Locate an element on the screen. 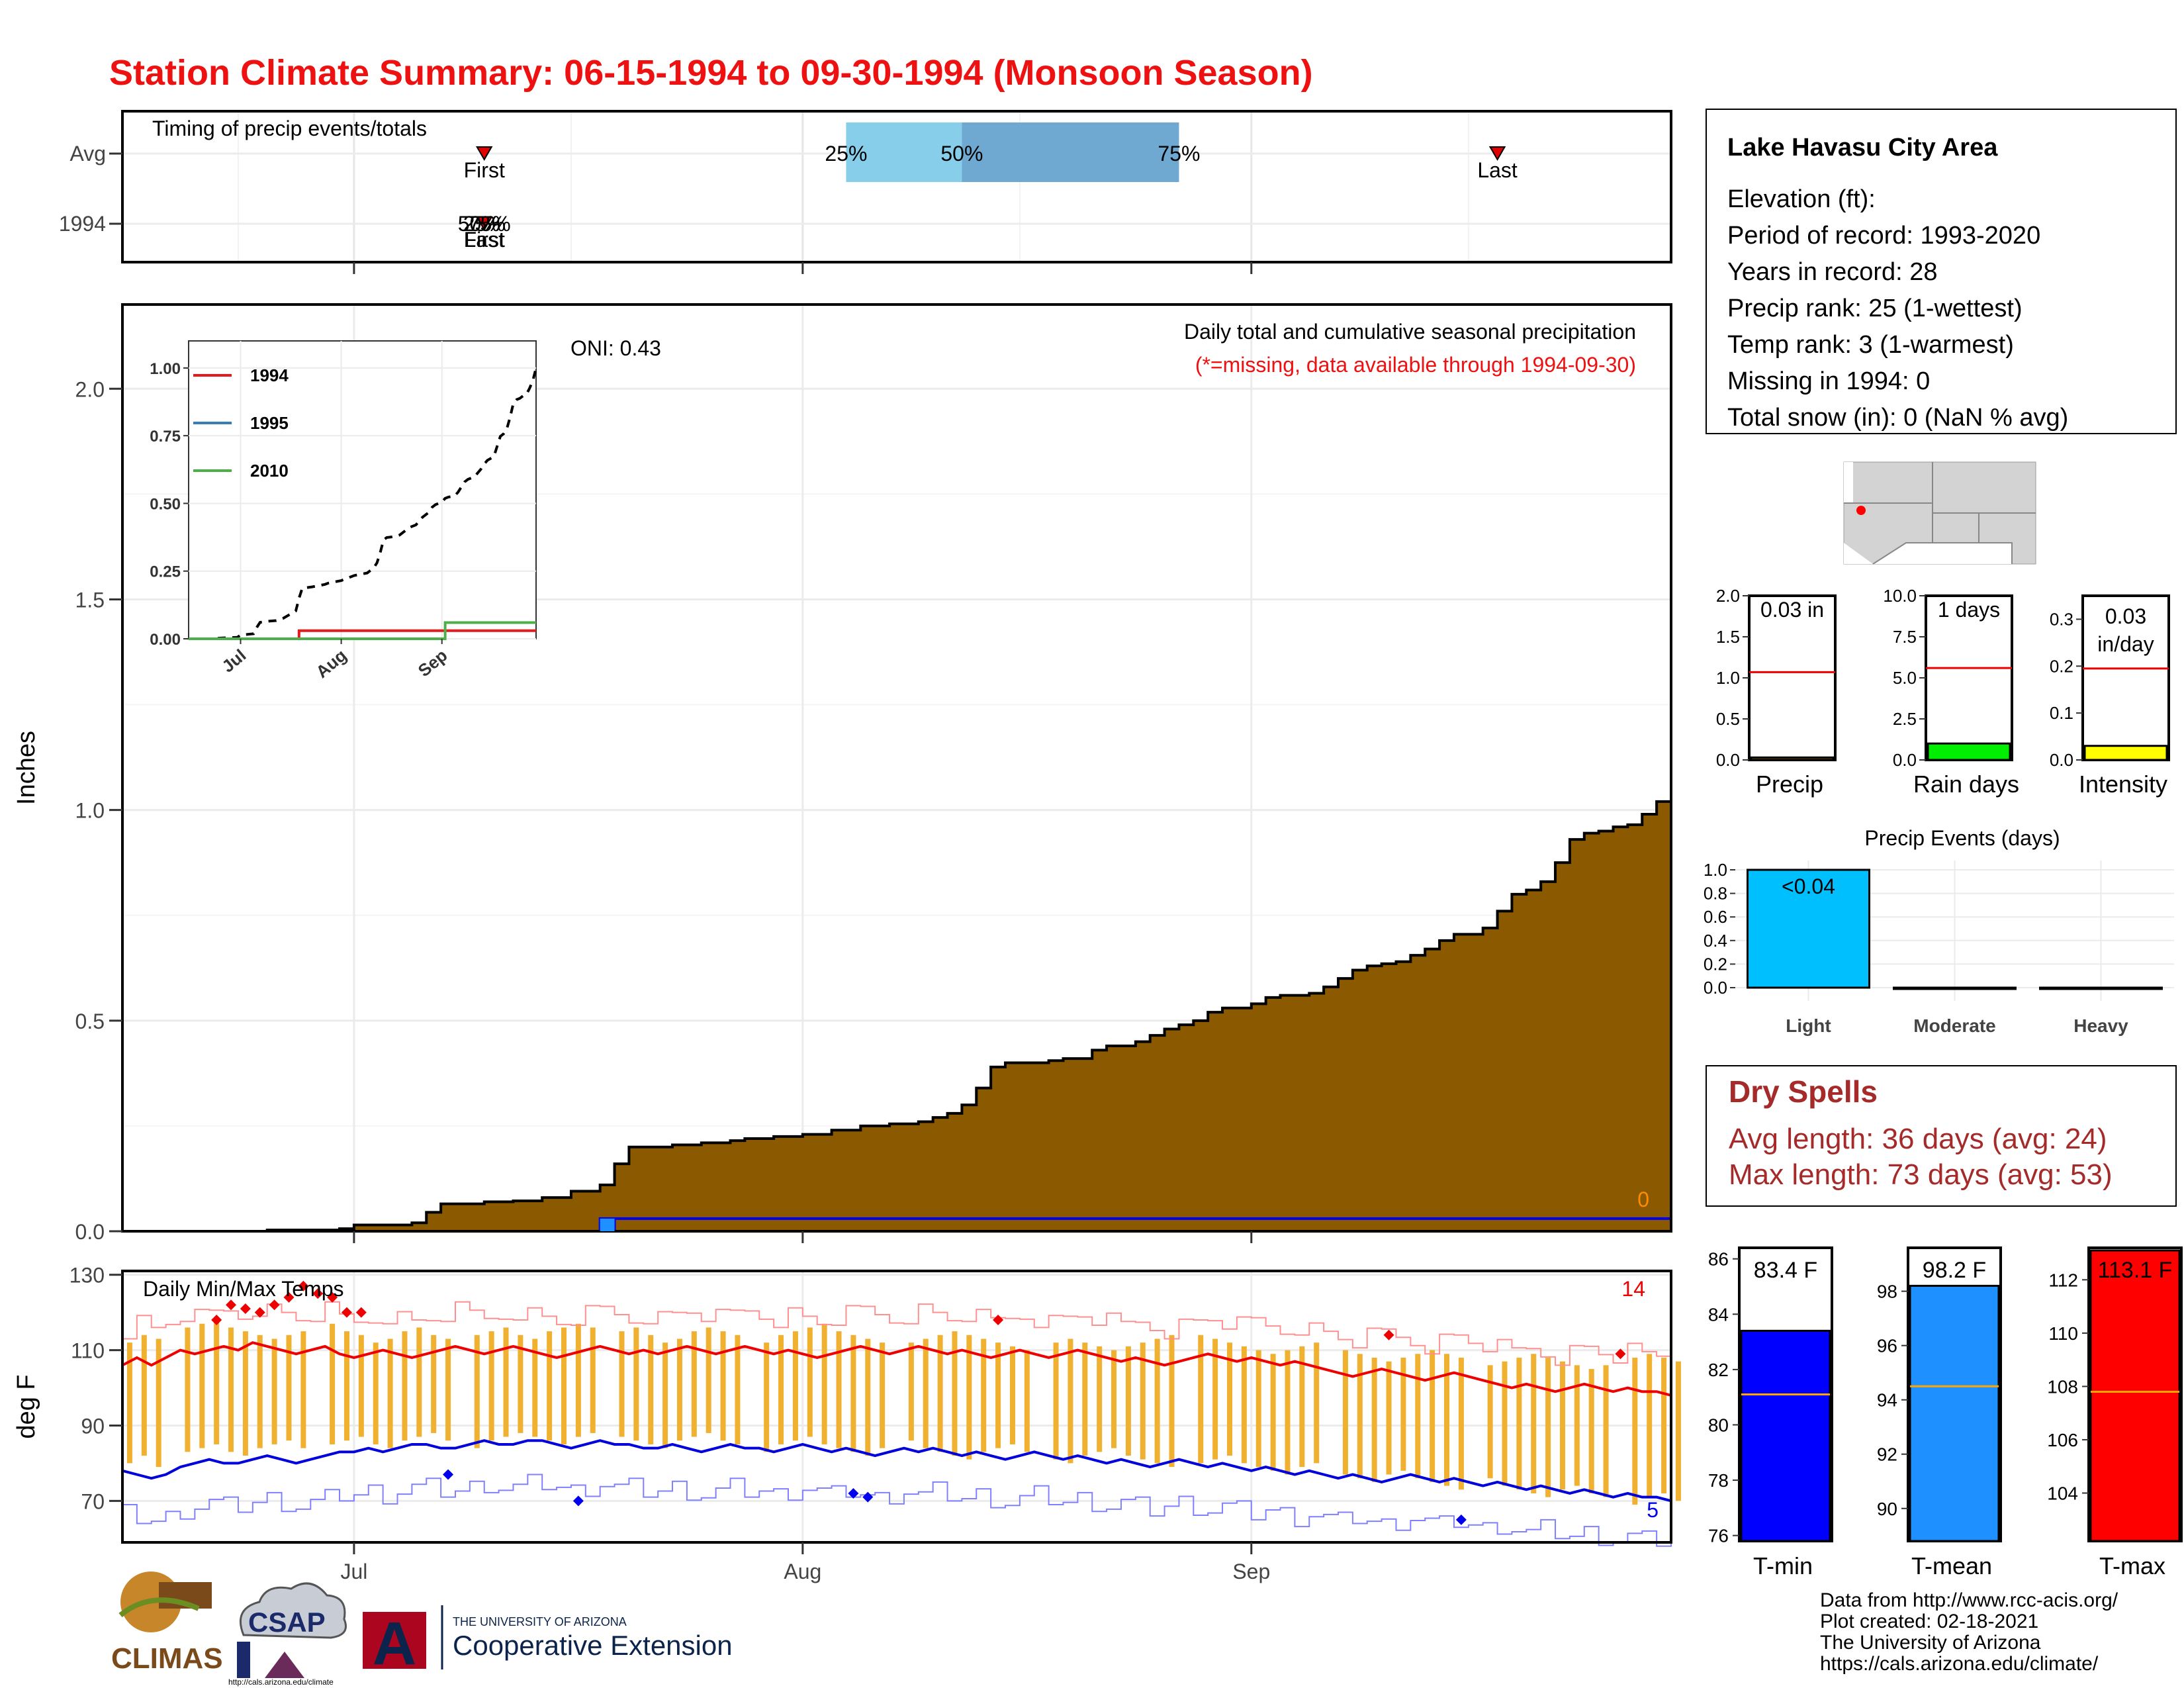  precip-bar-name-2: Intensity is located at coordinates (2123, 784).